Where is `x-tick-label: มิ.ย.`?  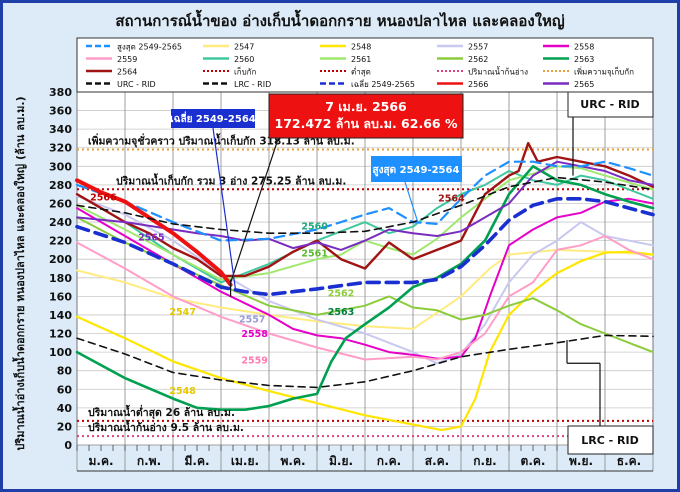 x-tick-label: มิ.ย. is located at coordinates (341, 461).